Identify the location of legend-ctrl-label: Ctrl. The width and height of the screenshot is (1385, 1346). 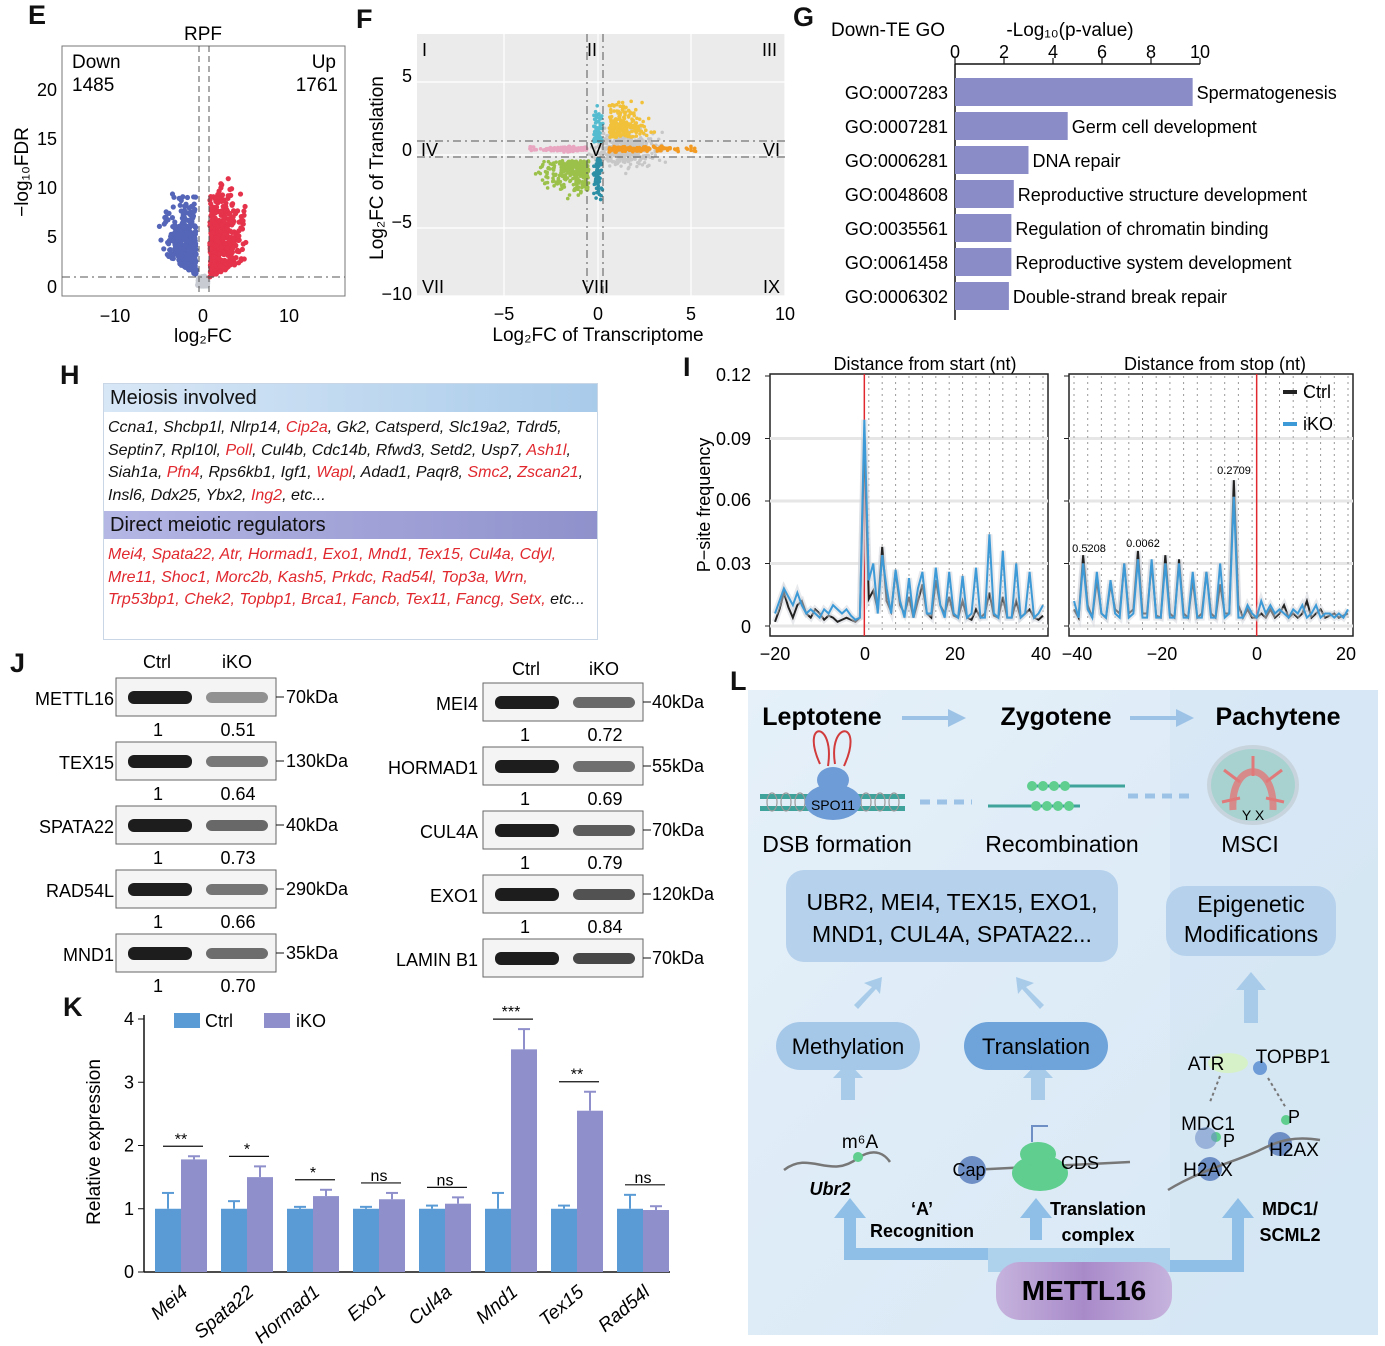
(1317, 392).